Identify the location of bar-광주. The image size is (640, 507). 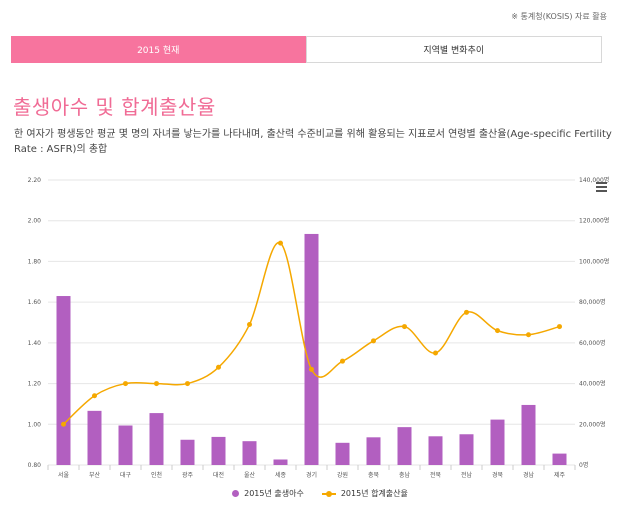
(187, 452).